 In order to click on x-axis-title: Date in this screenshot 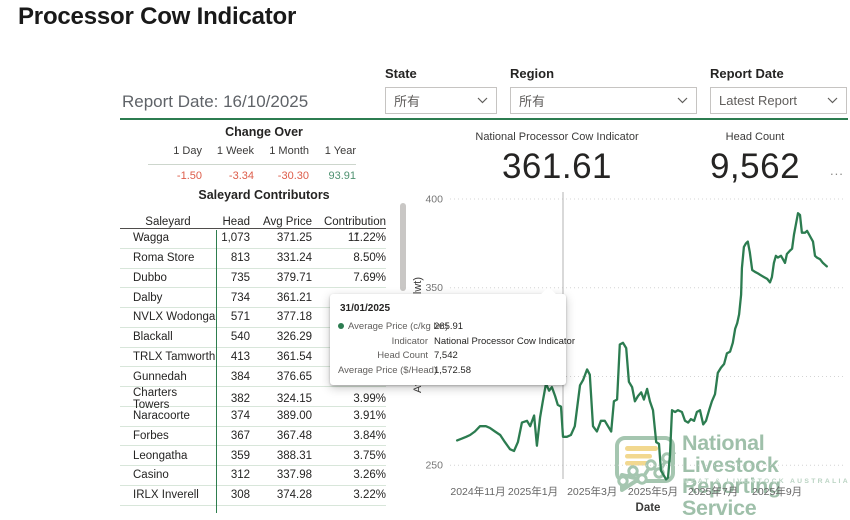, I will do `click(648, 508)`.